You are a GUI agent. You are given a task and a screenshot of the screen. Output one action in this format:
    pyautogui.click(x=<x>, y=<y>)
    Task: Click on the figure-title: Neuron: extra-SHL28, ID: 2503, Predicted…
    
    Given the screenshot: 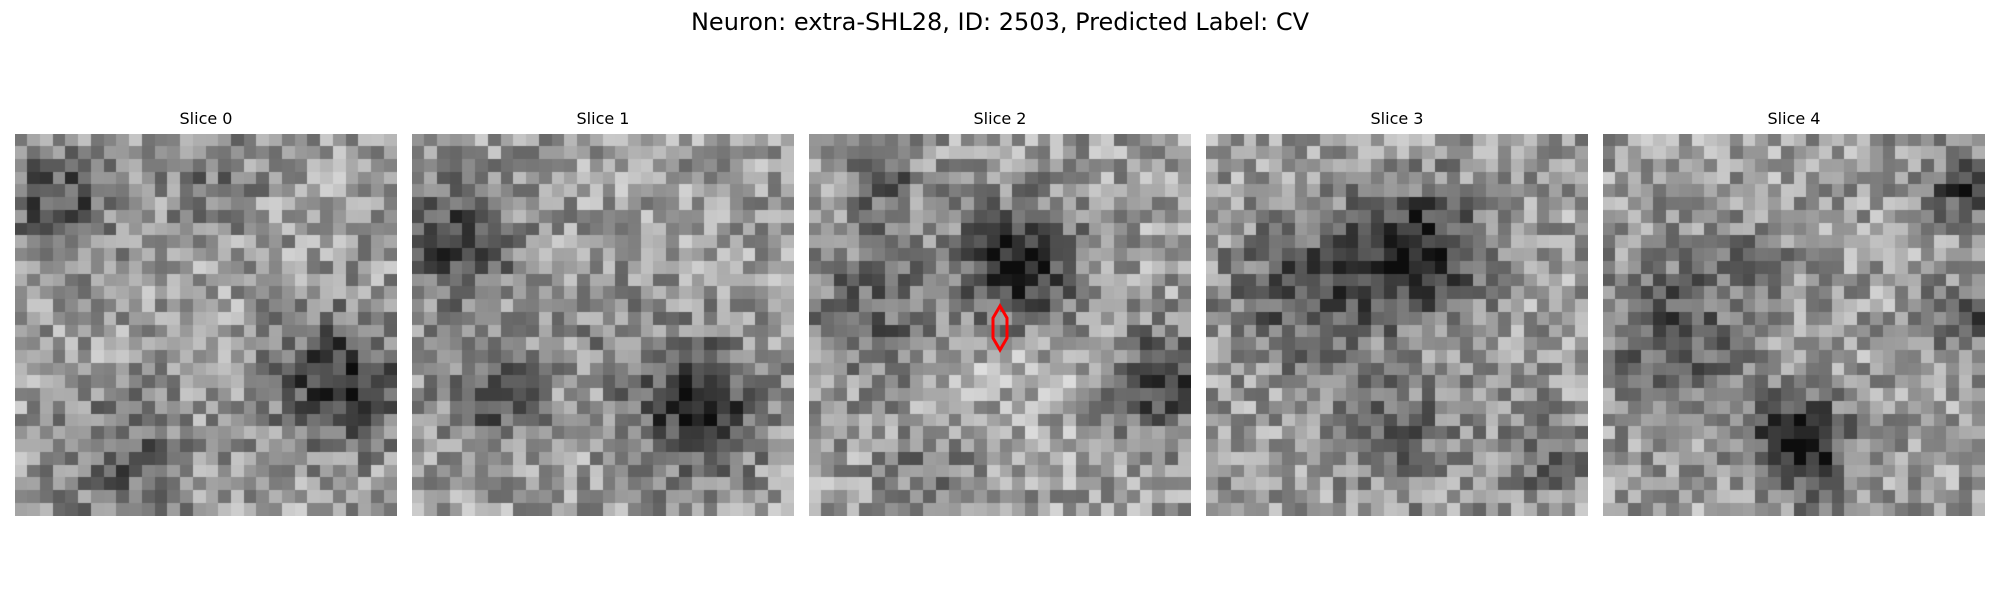 What is the action you would take?
    pyautogui.click(x=1000, y=22)
    